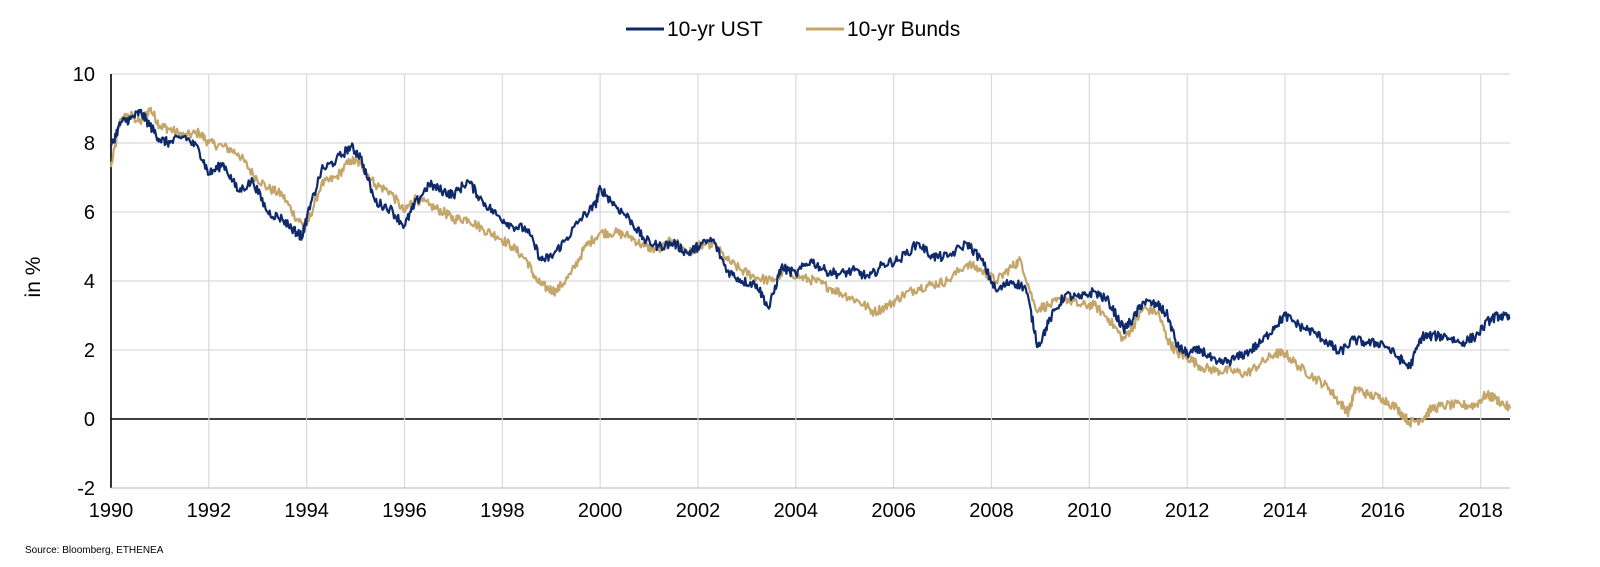  Describe the element at coordinates (84, 75) in the screenshot. I see `y-tick-label: 10` at that location.